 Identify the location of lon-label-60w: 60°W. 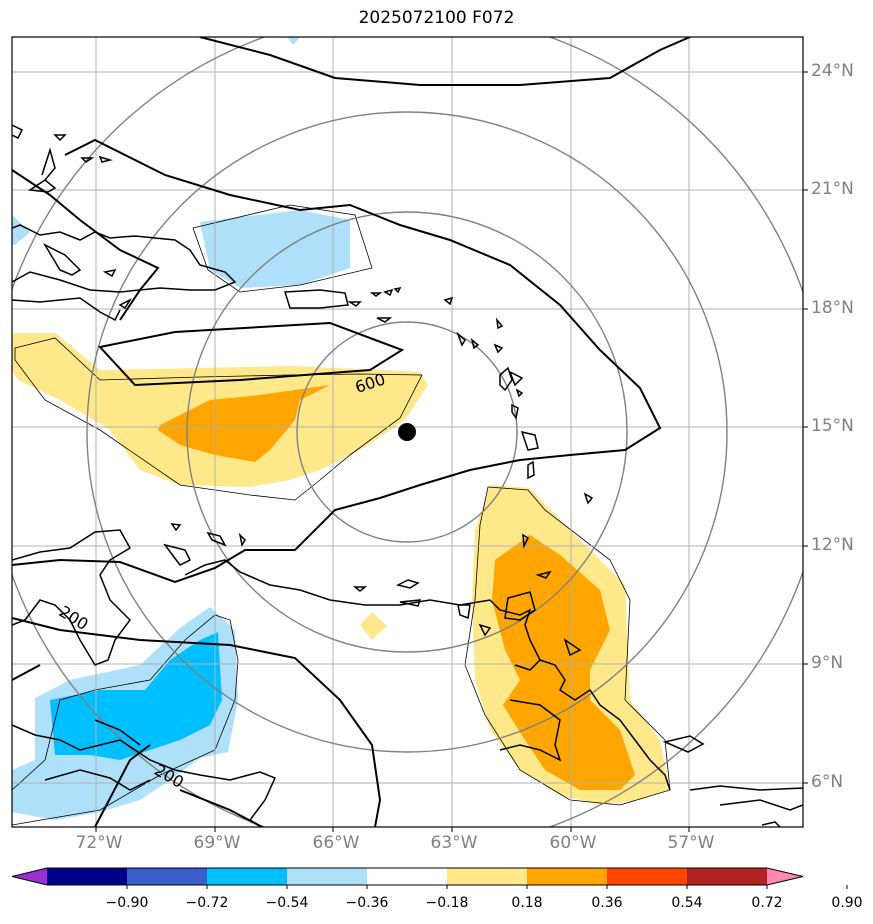
(573, 843).